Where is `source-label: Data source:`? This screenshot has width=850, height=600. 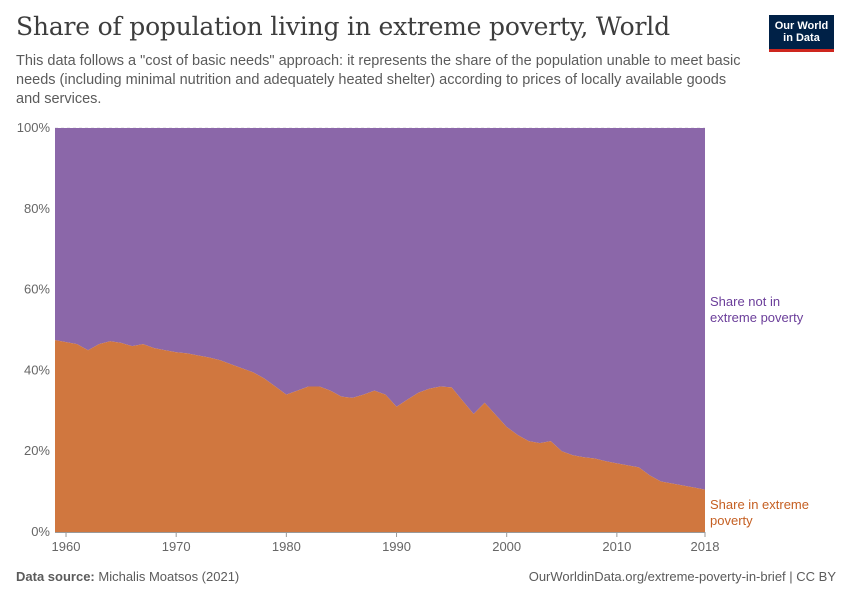 source-label: Data source: is located at coordinates (55, 576).